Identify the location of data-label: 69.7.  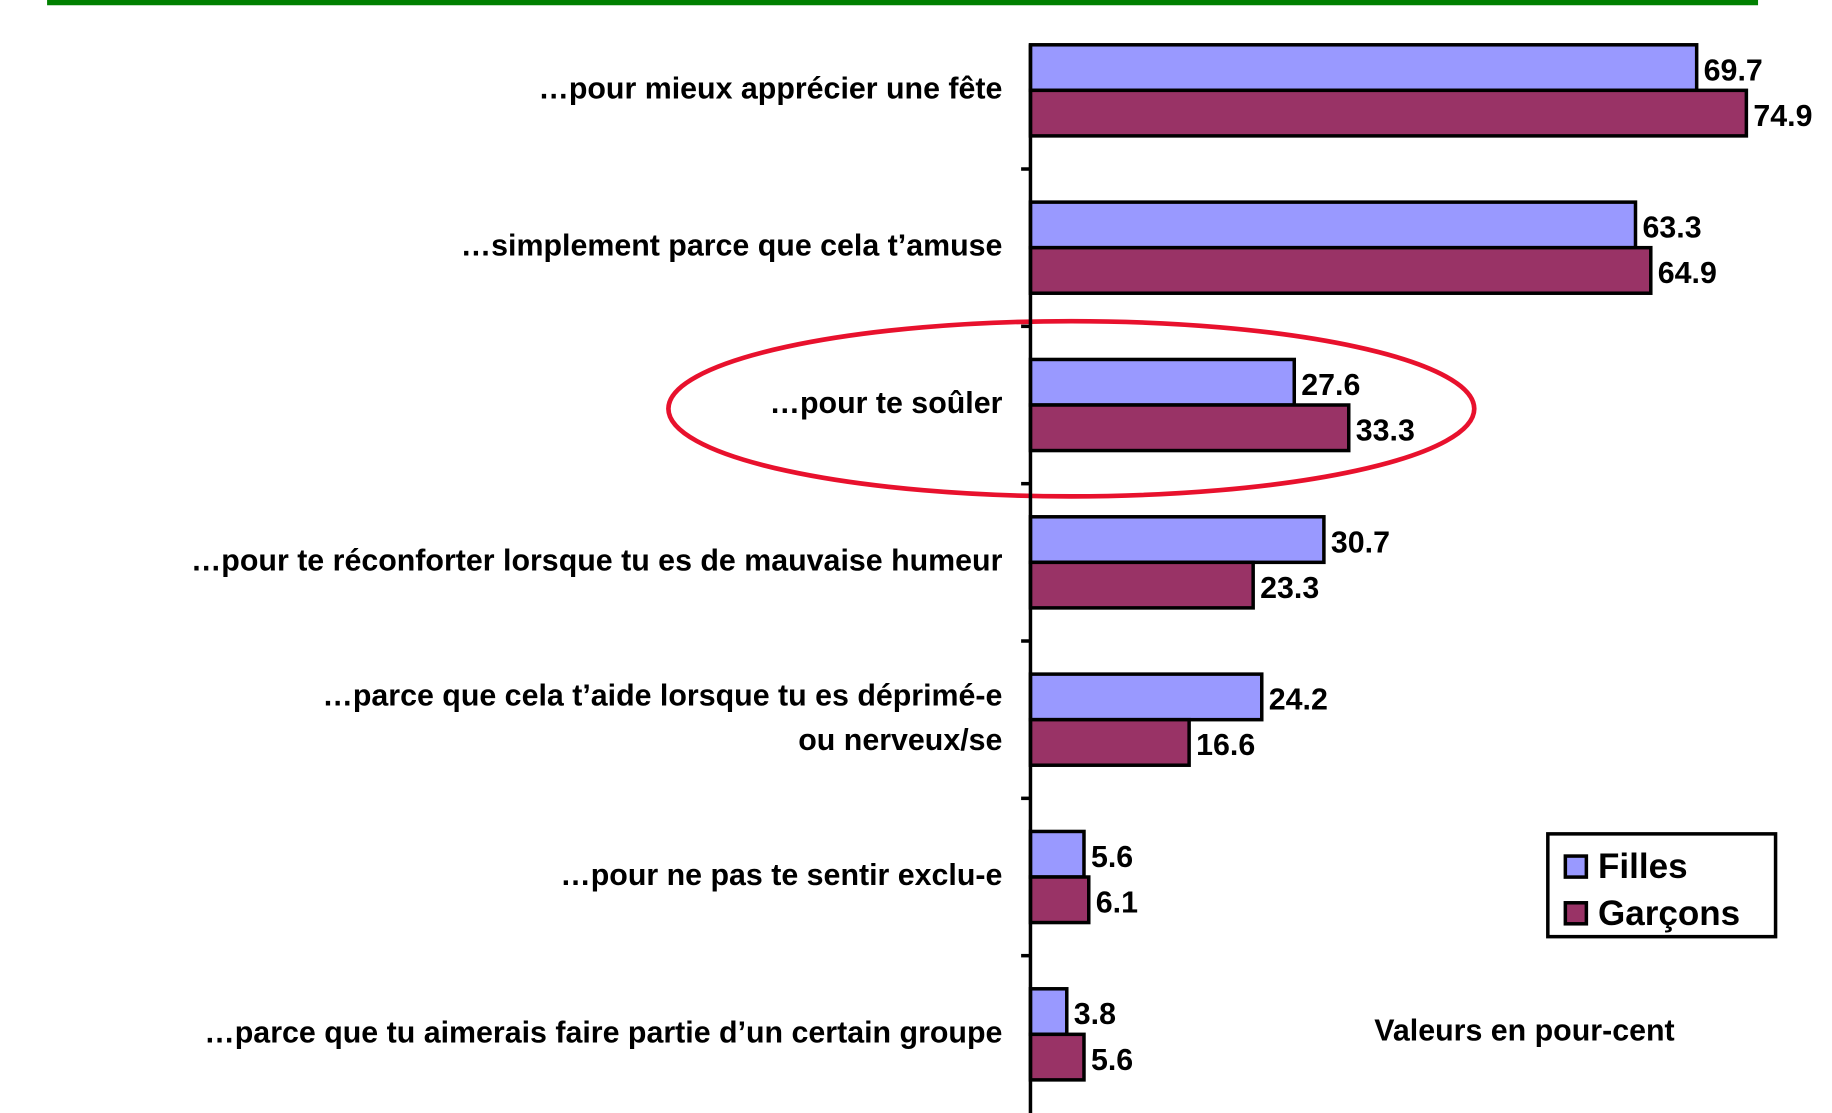
(1733, 70).